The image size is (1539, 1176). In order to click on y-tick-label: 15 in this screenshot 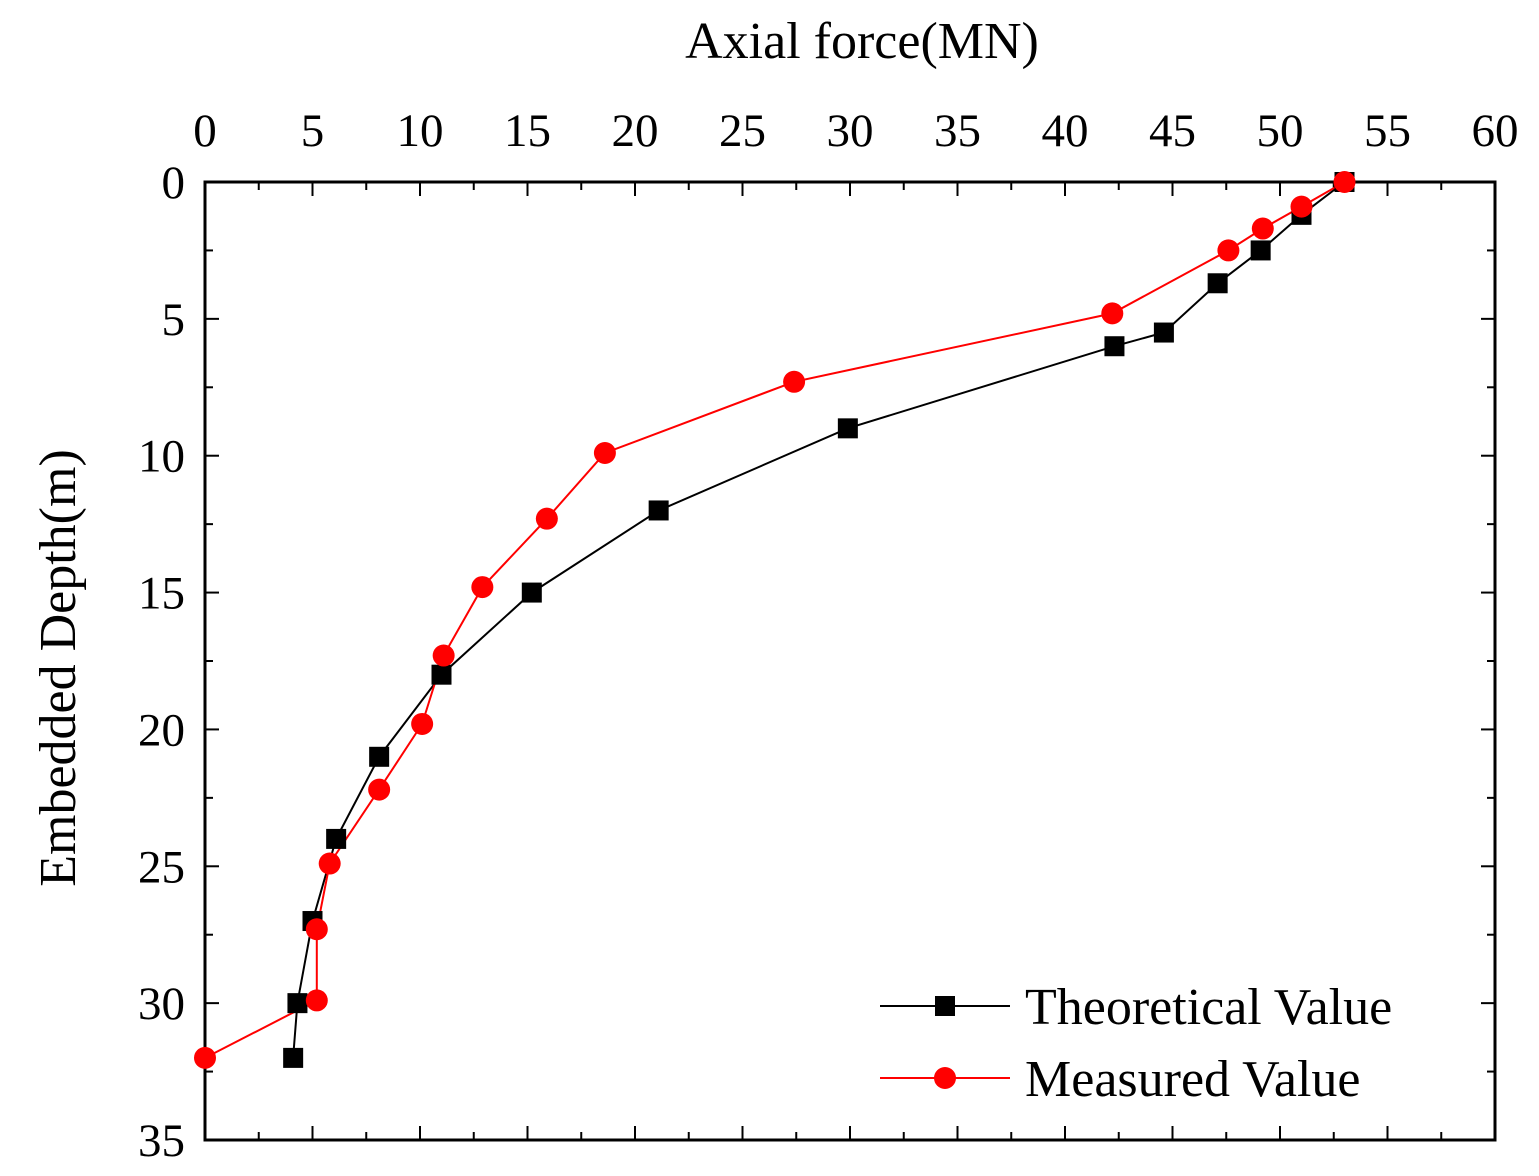, I will do `click(161, 594)`.